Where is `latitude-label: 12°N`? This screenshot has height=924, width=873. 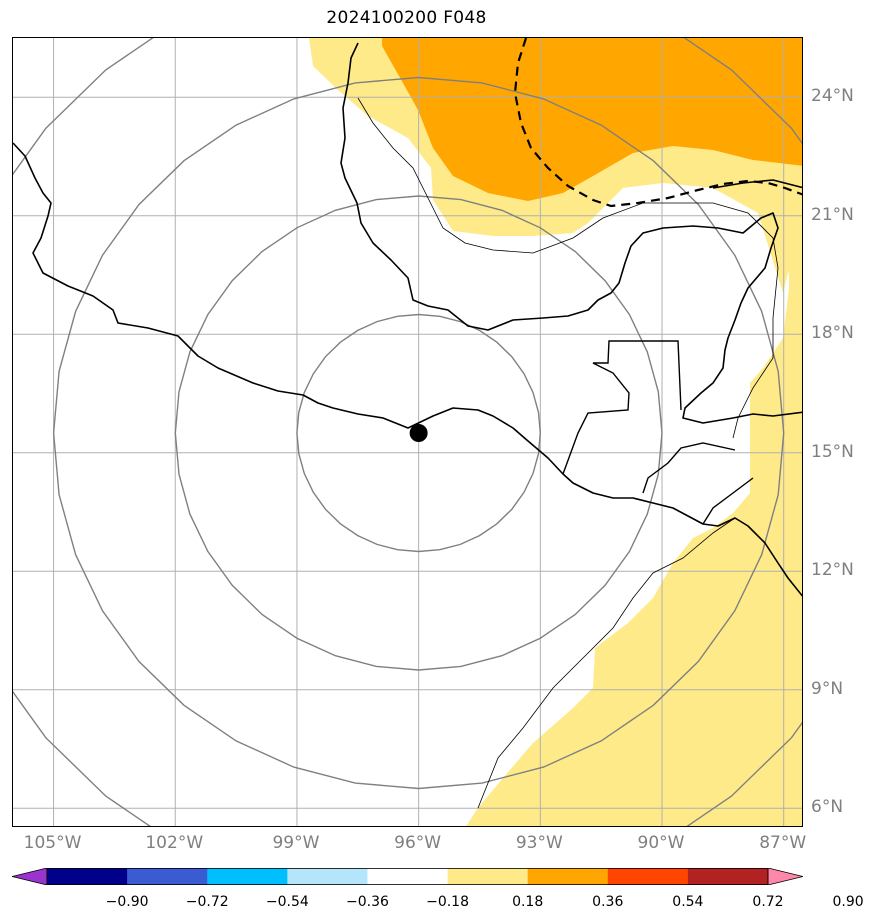
latitude-label: 12°N is located at coordinates (832, 570).